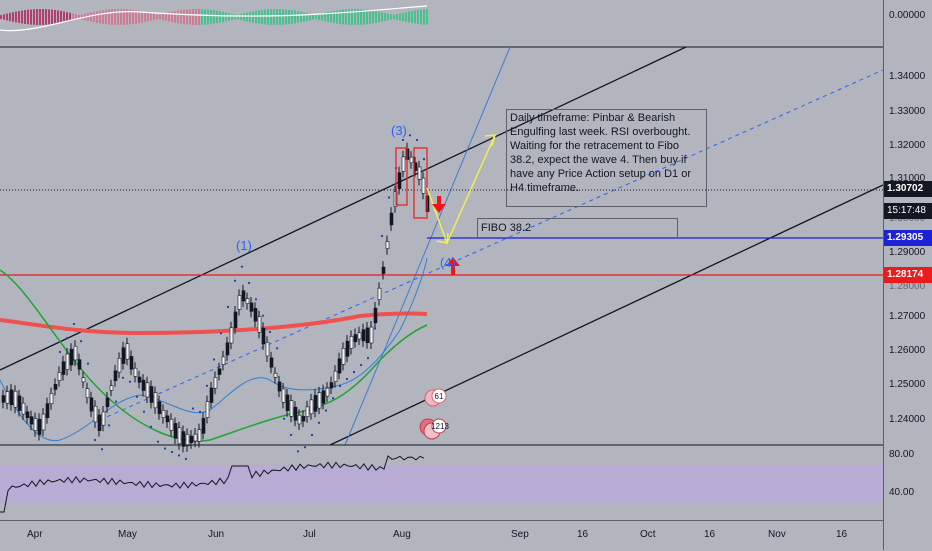 Image resolution: width=932 pixels, height=551 pixels. I want to click on price-tick: 1.33000, so click(907, 111).